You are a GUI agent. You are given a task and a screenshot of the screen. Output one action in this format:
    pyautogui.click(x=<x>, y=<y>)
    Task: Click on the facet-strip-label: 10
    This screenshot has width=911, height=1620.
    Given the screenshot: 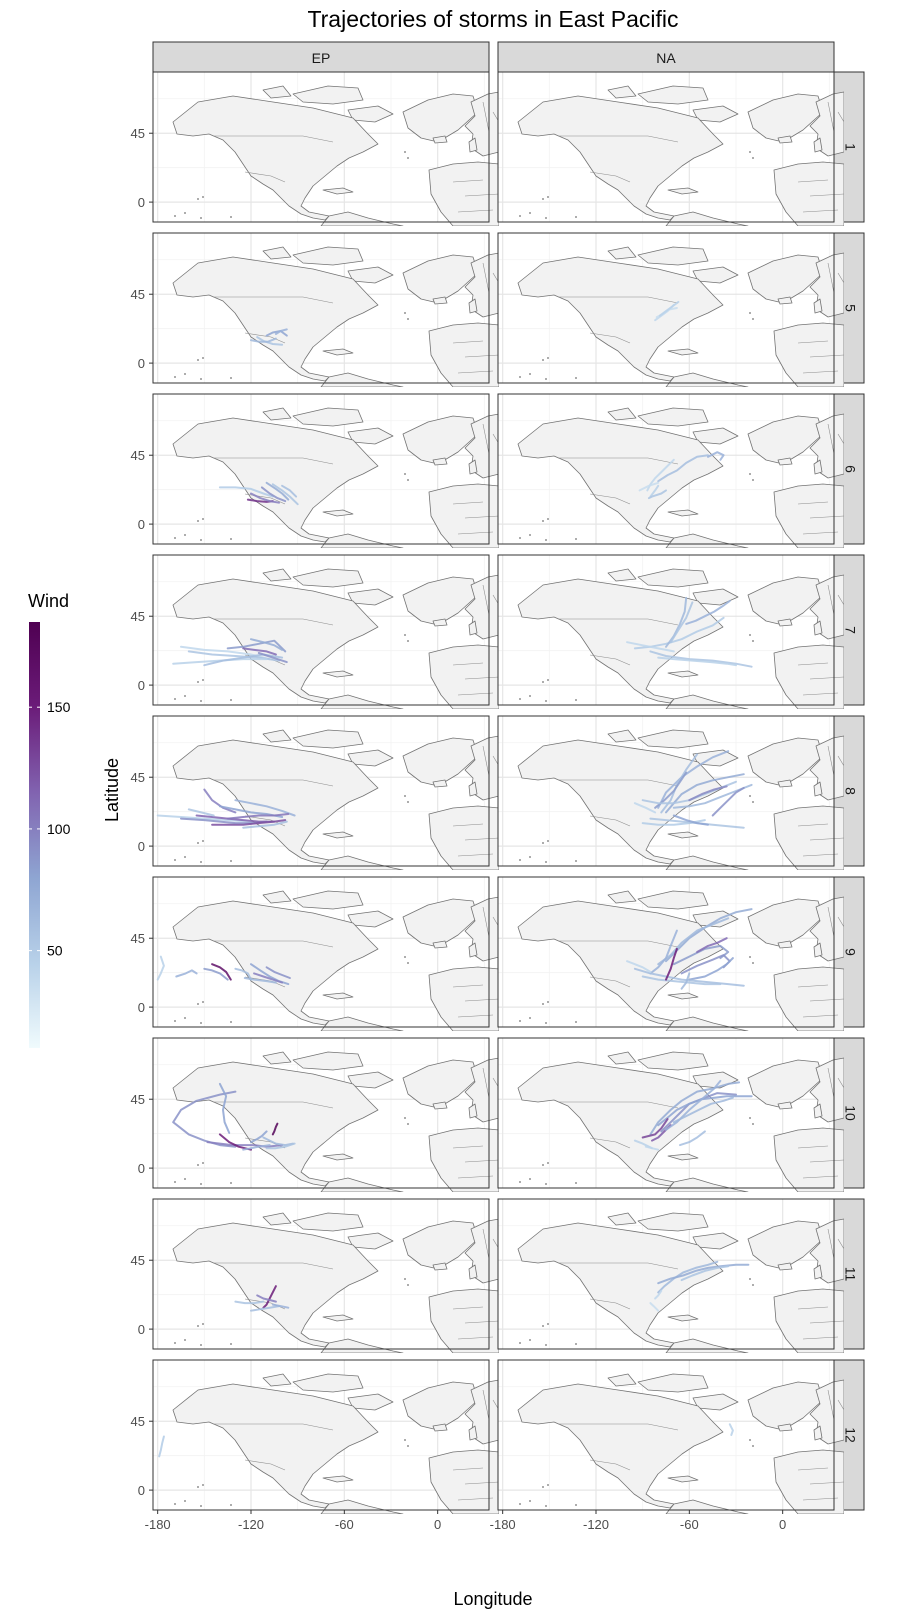 What is the action you would take?
    pyautogui.click(x=850, y=1113)
    